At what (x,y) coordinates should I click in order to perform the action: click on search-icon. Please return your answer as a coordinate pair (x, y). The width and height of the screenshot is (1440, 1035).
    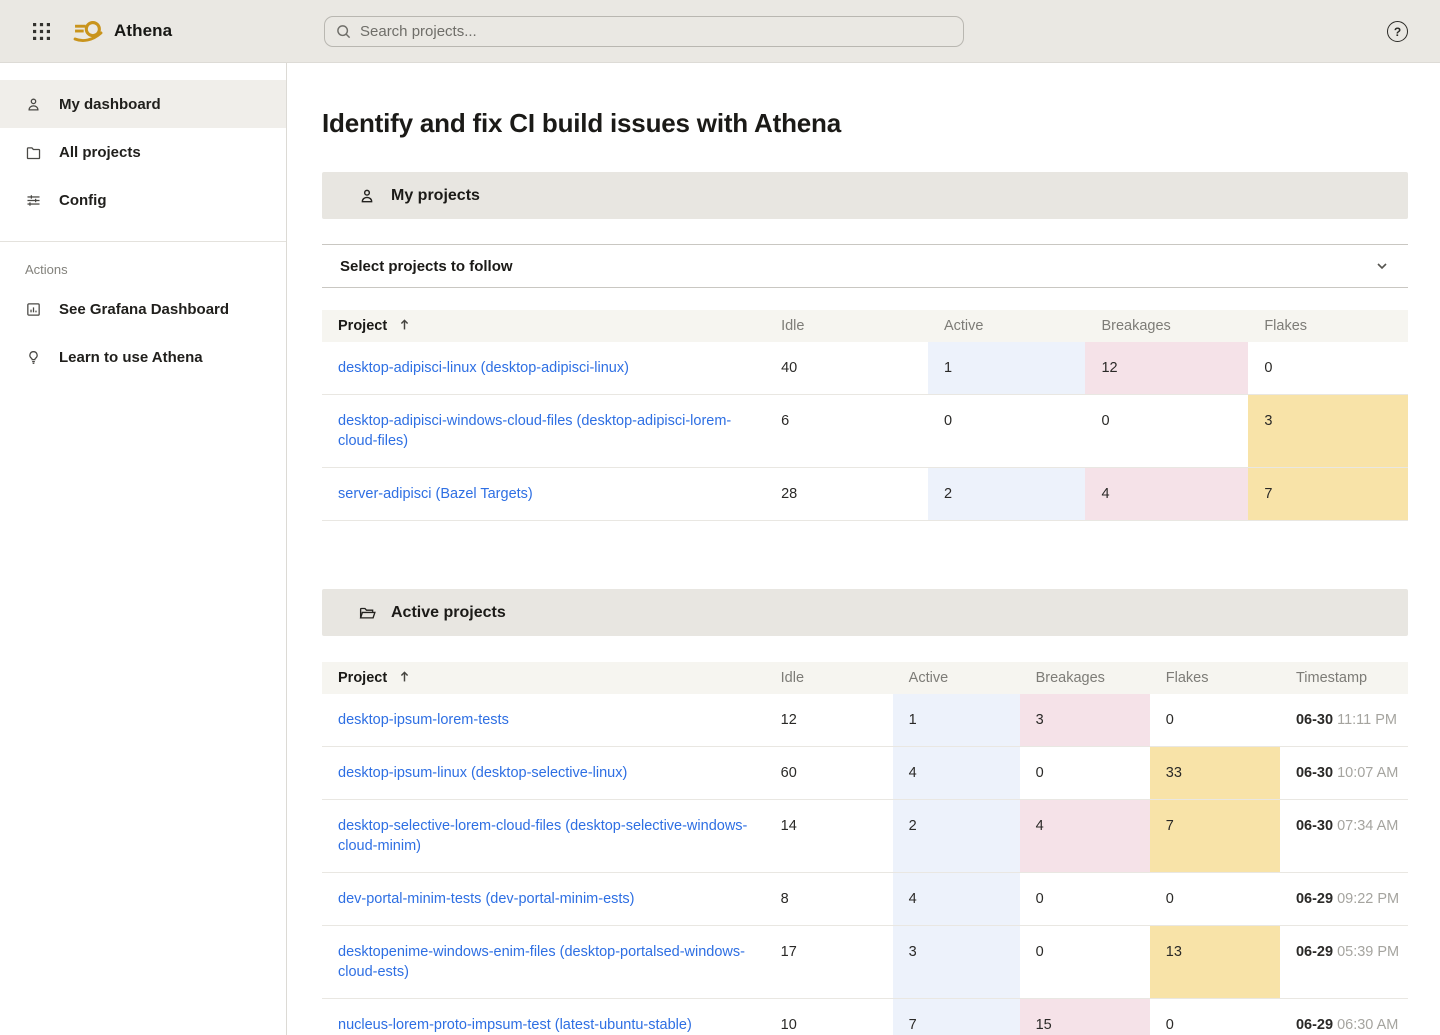
    Looking at the image, I should click on (343, 31).